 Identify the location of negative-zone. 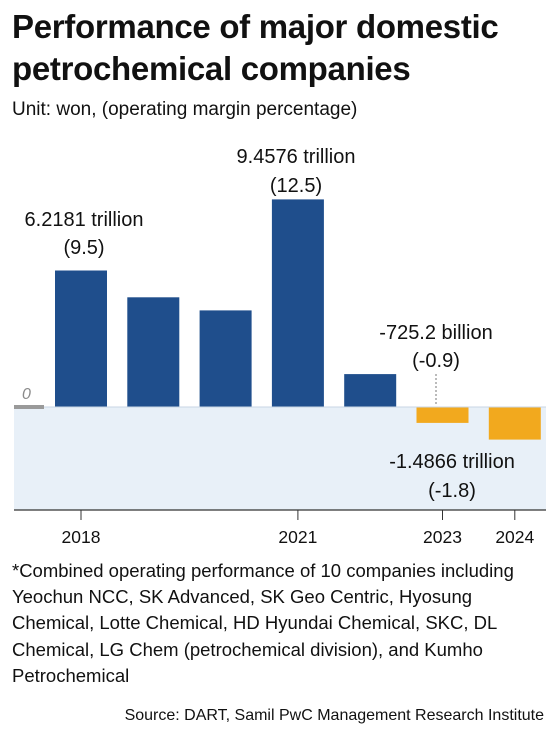
(280, 458).